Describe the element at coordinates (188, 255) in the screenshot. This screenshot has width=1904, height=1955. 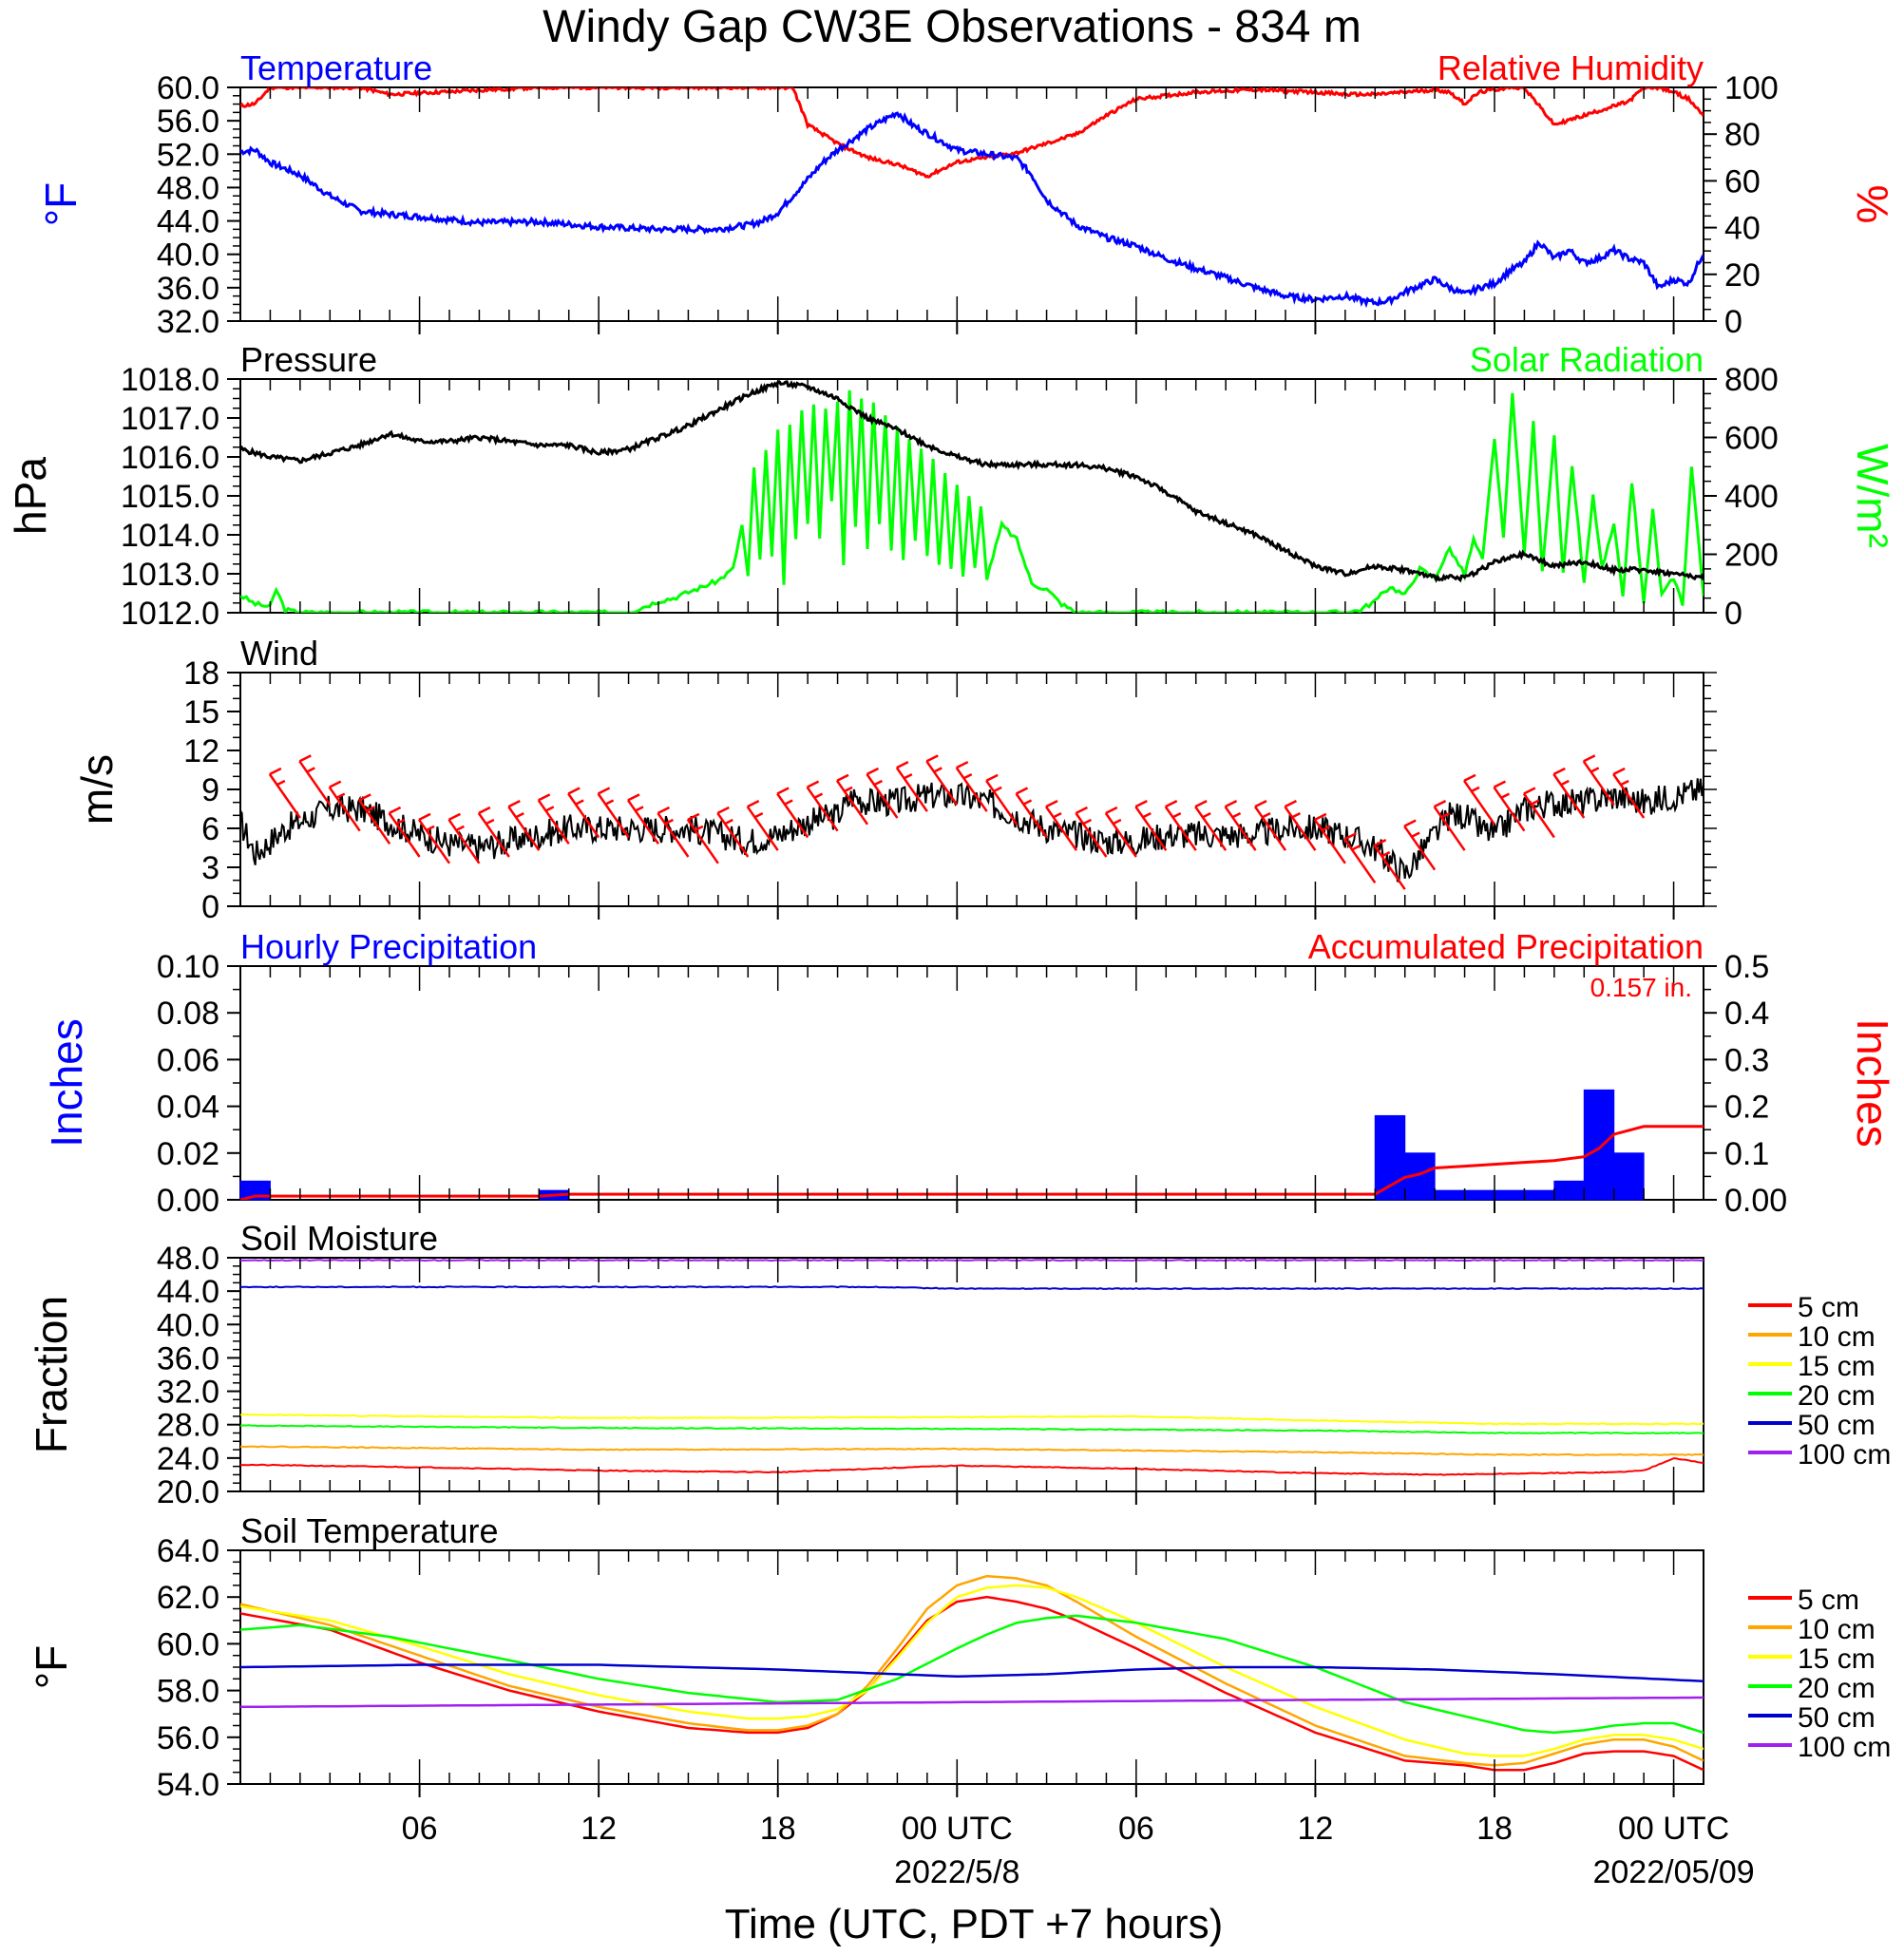
I see `temp-y-tick-label: 40.0` at that location.